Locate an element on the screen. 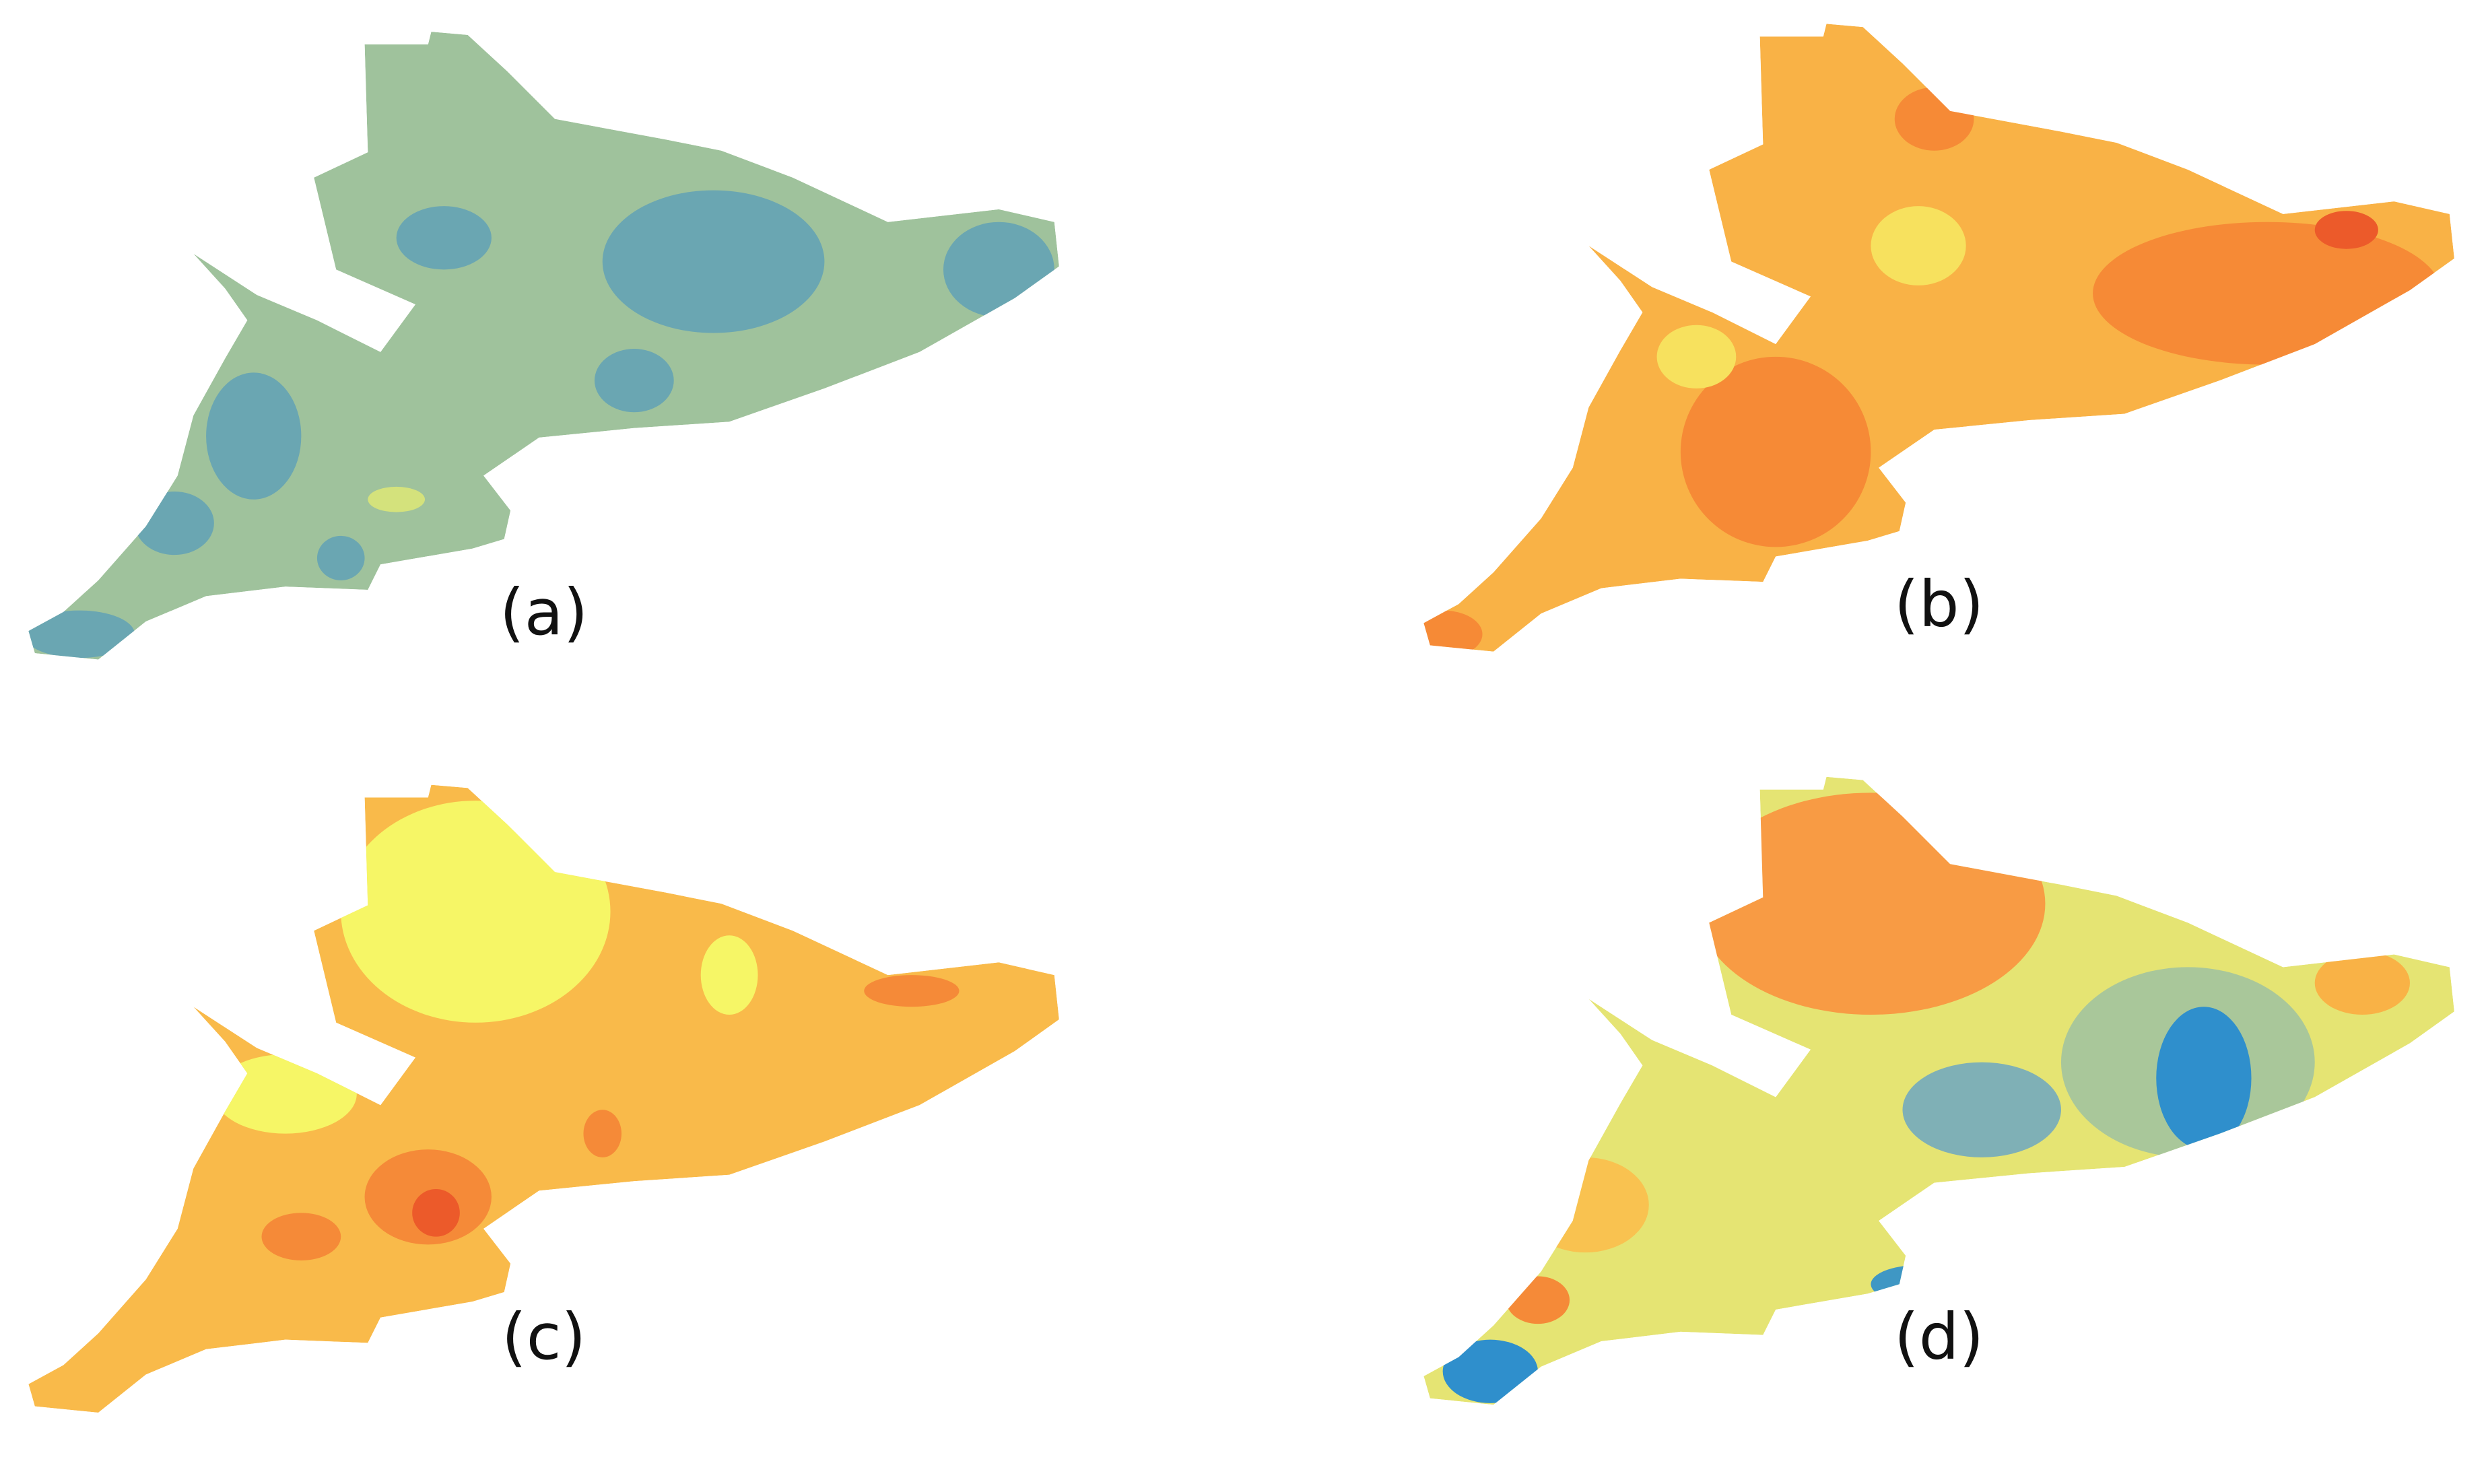 The image size is (2486, 1484). panel-label: (d) is located at coordinates (1939, 1337).